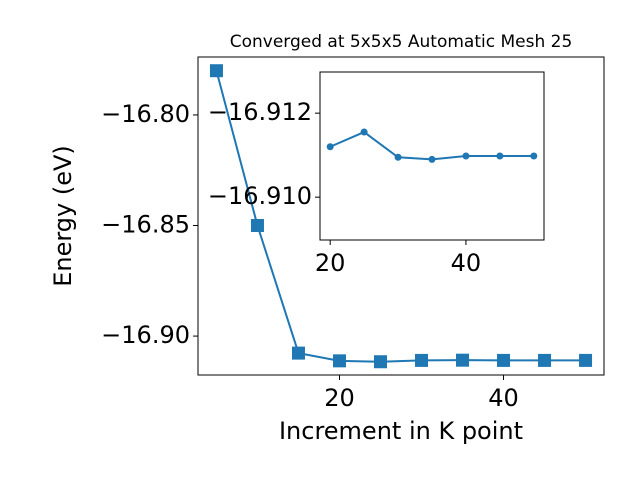  I want to click on chart-title: Converged at 5x5x5 Automatic Mesh 25, so click(401, 42).